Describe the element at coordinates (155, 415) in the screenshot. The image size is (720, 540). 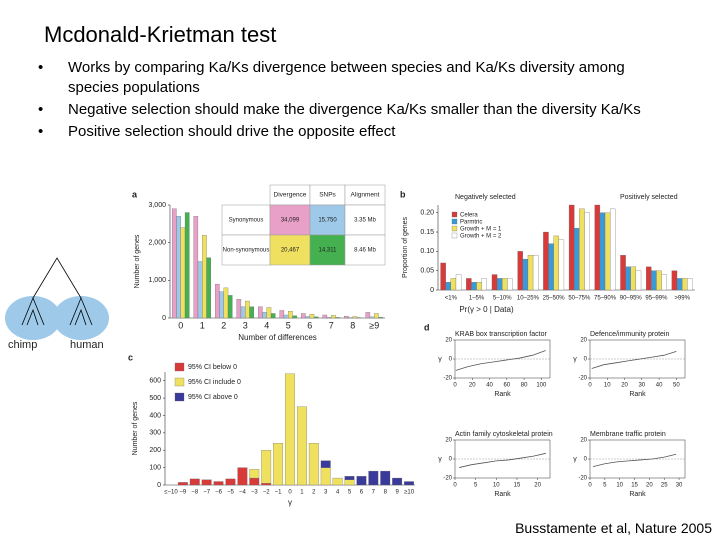
I see `y-tick-label: 400` at that location.